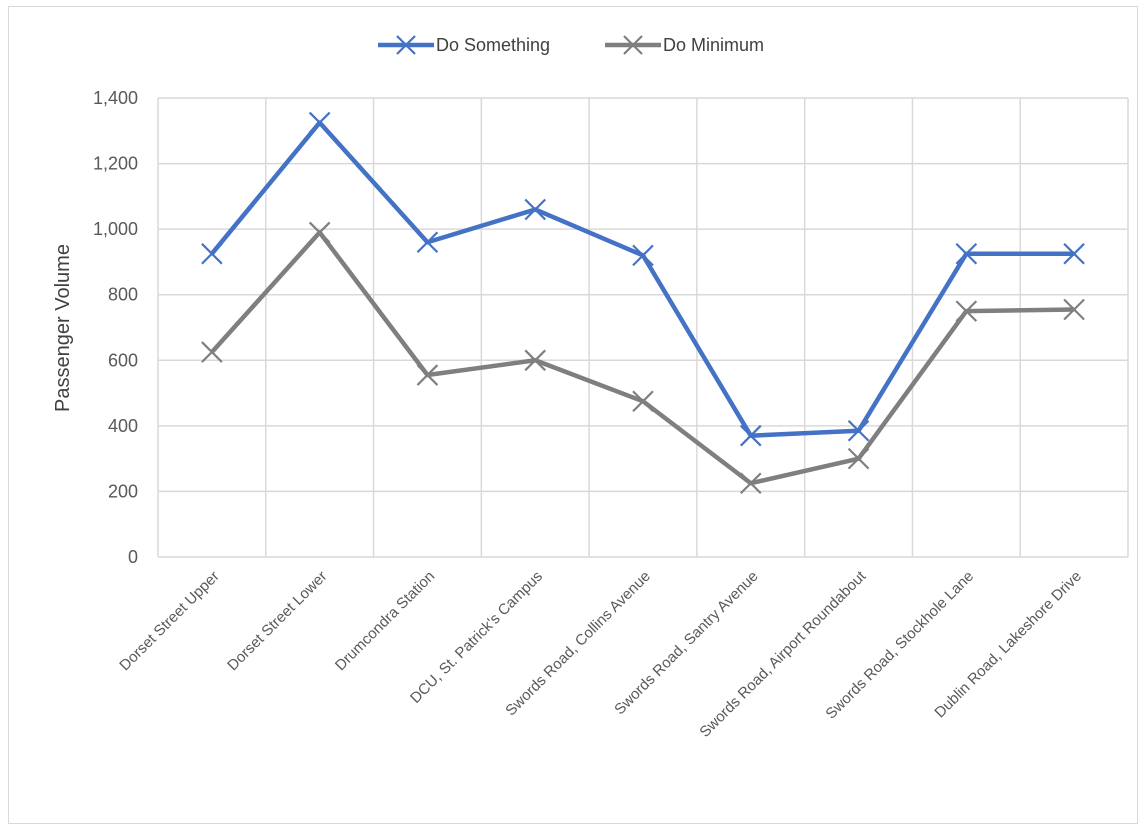  Describe the element at coordinates (123, 360) in the screenshot. I see `y-tick-label: 600` at that location.